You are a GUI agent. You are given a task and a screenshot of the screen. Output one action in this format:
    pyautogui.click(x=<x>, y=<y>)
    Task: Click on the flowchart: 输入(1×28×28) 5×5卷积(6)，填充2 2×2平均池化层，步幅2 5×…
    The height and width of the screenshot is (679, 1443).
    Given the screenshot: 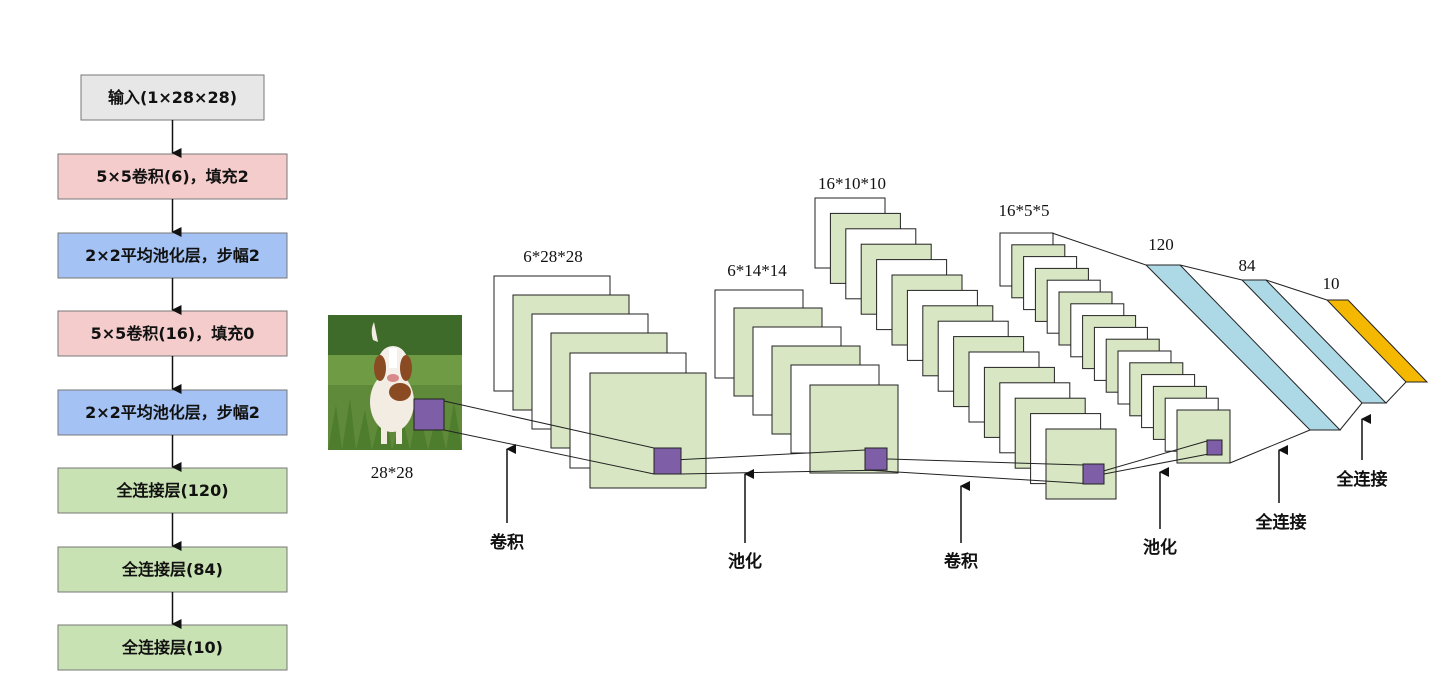 What is the action you would take?
    pyautogui.click(x=172, y=372)
    